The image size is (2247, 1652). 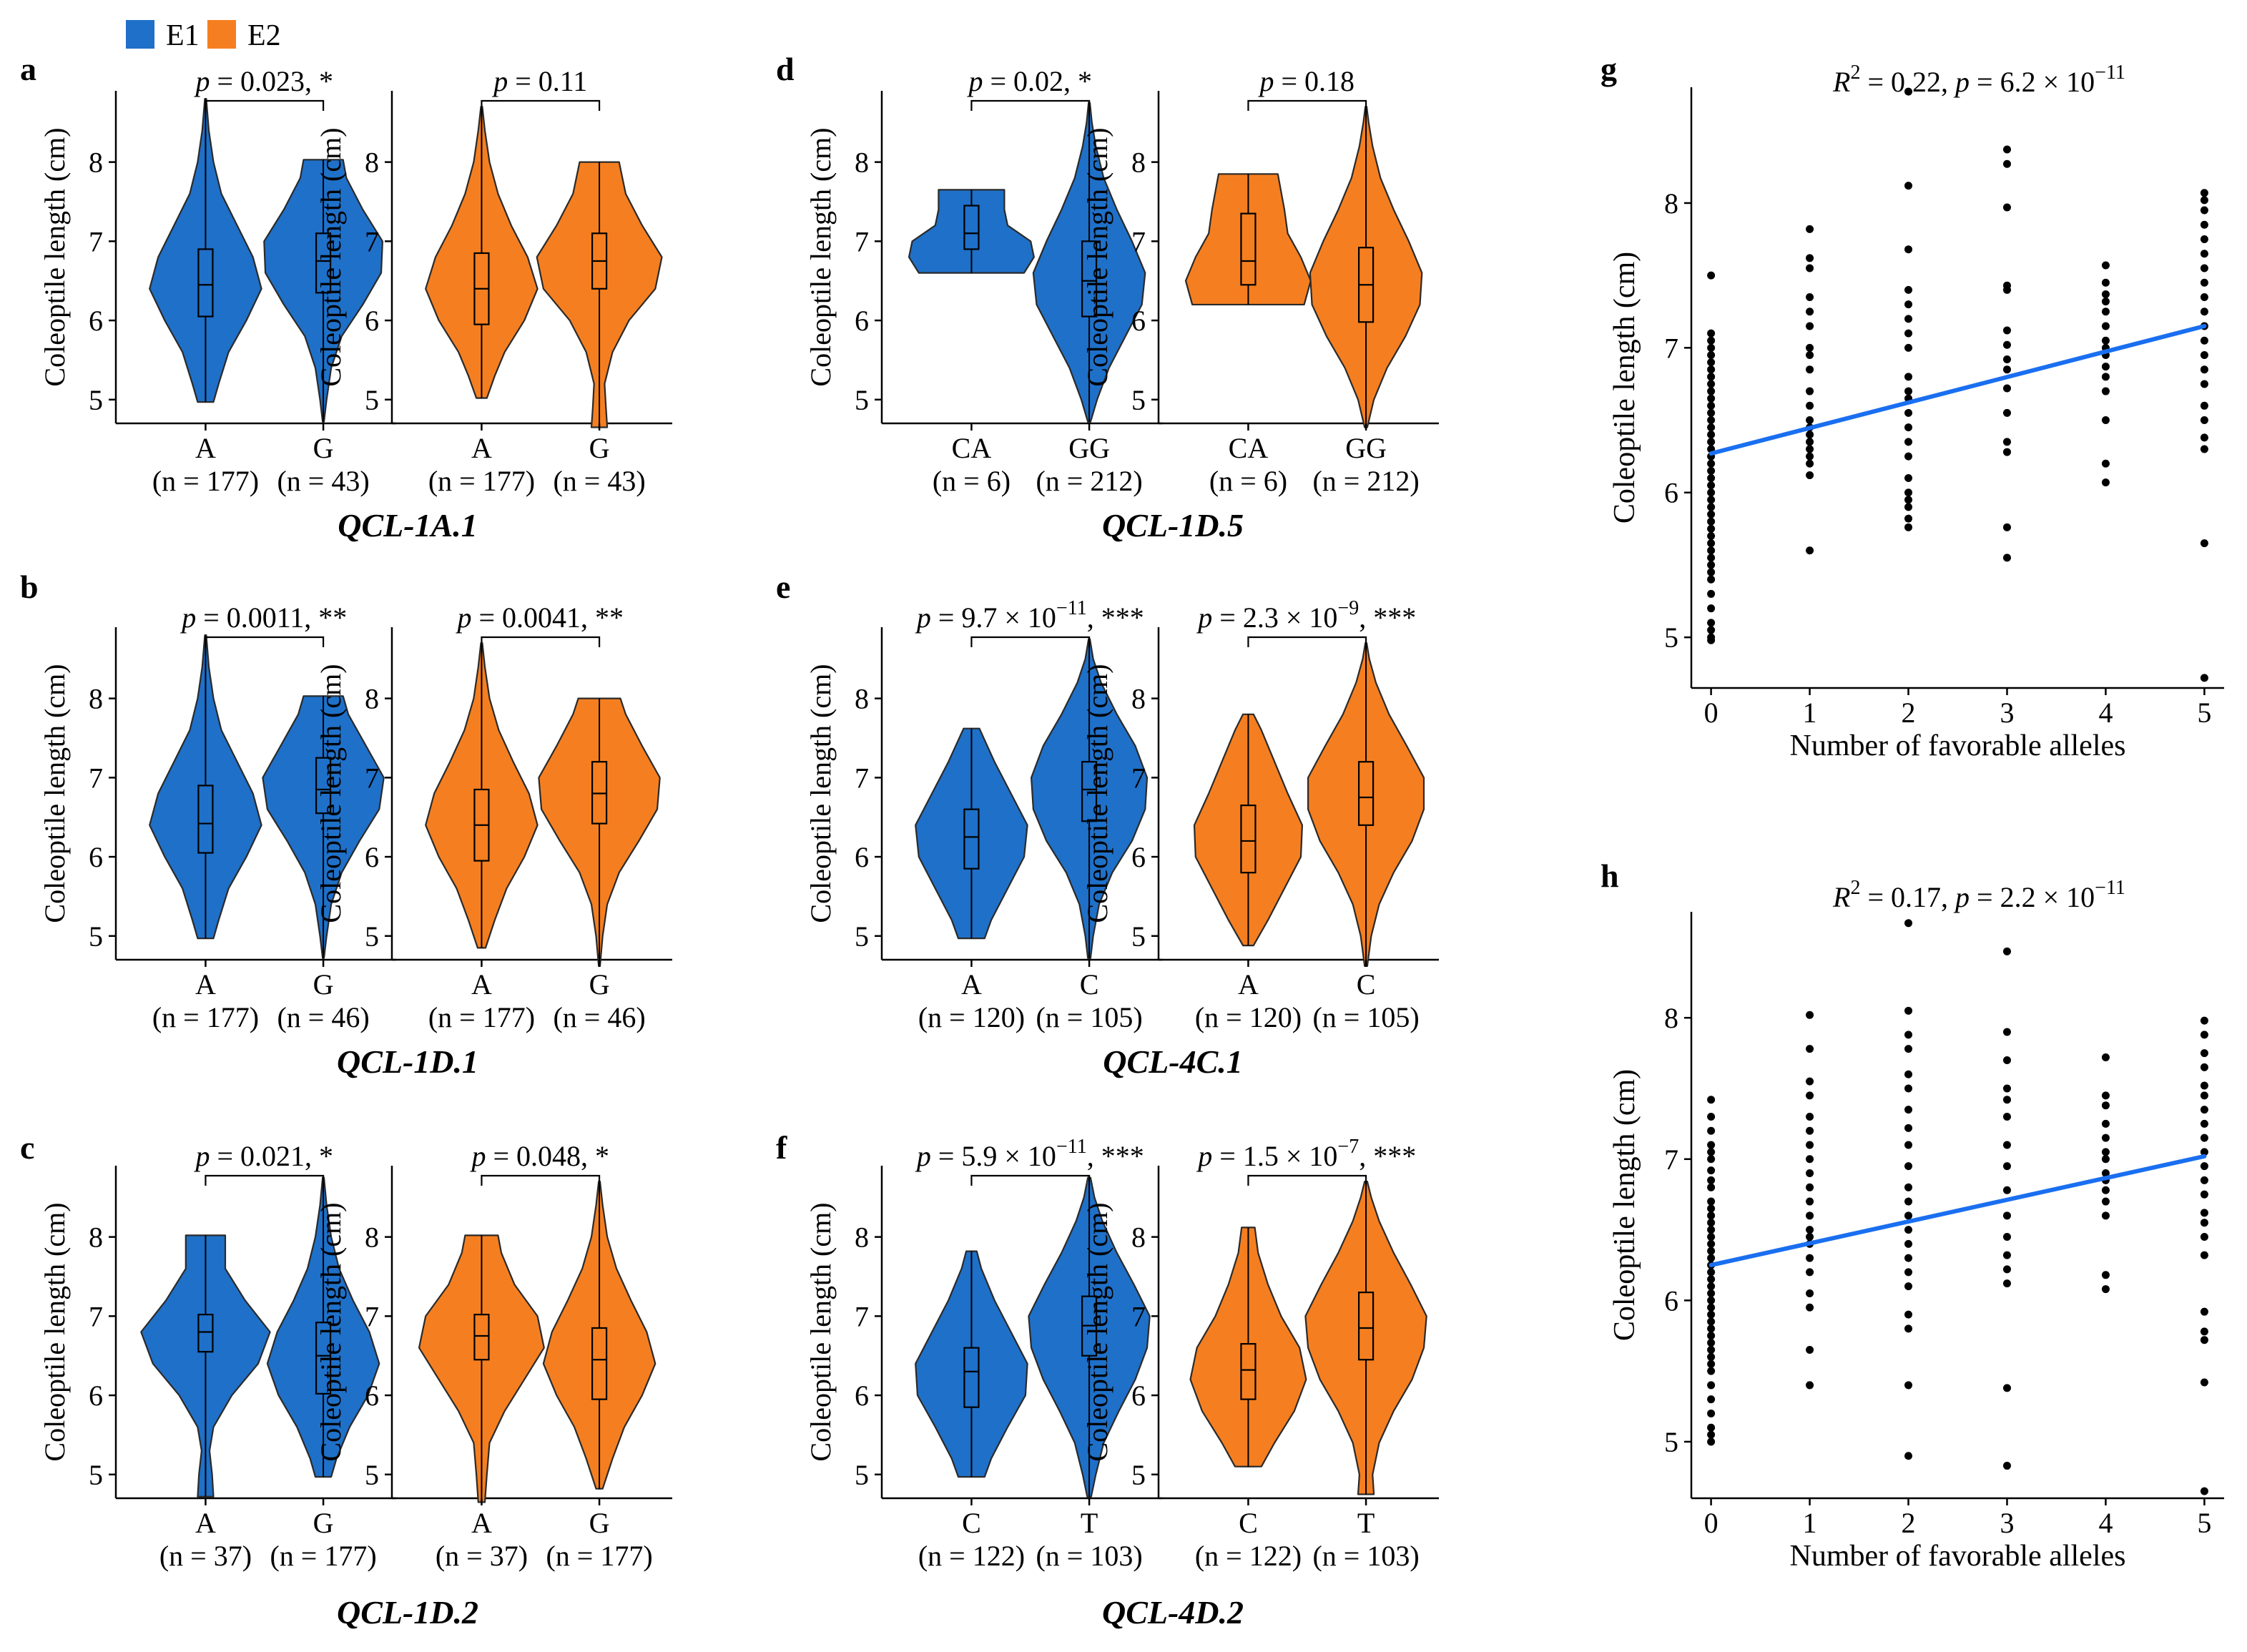 I want to click on x-tick-label: A, so click(x=481, y=1523).